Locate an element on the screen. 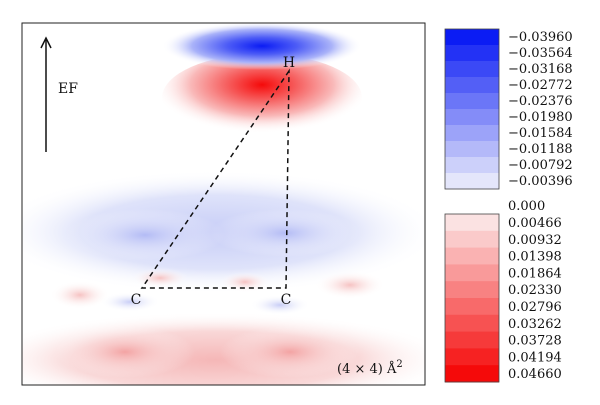  depletion-lobe-top is located at coordinates (262, 46).